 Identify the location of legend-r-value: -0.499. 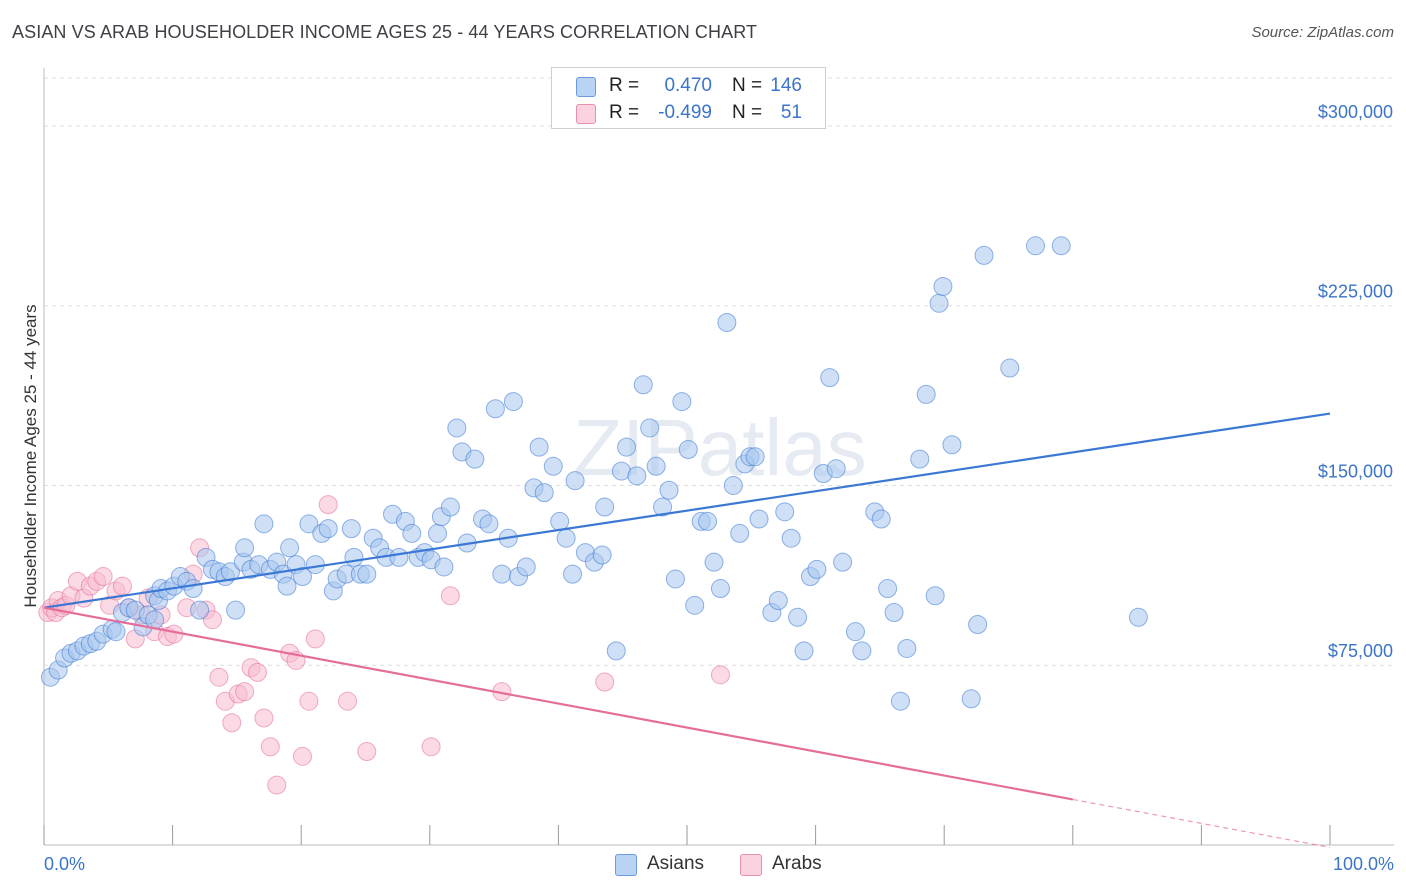
(685, 112).